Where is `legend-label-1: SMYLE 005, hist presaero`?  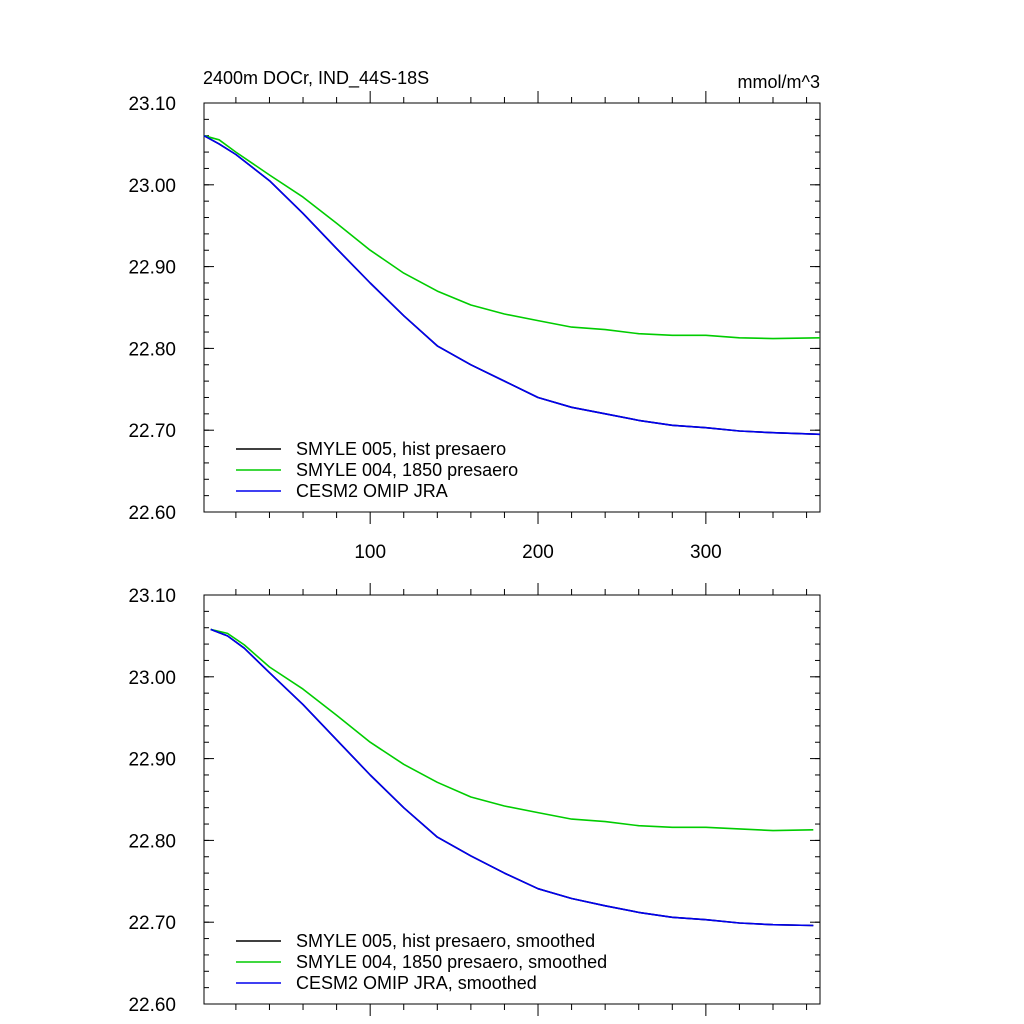
legend-label-1: SMYLE 005, hist presaero is located at coordinates (401, 449).